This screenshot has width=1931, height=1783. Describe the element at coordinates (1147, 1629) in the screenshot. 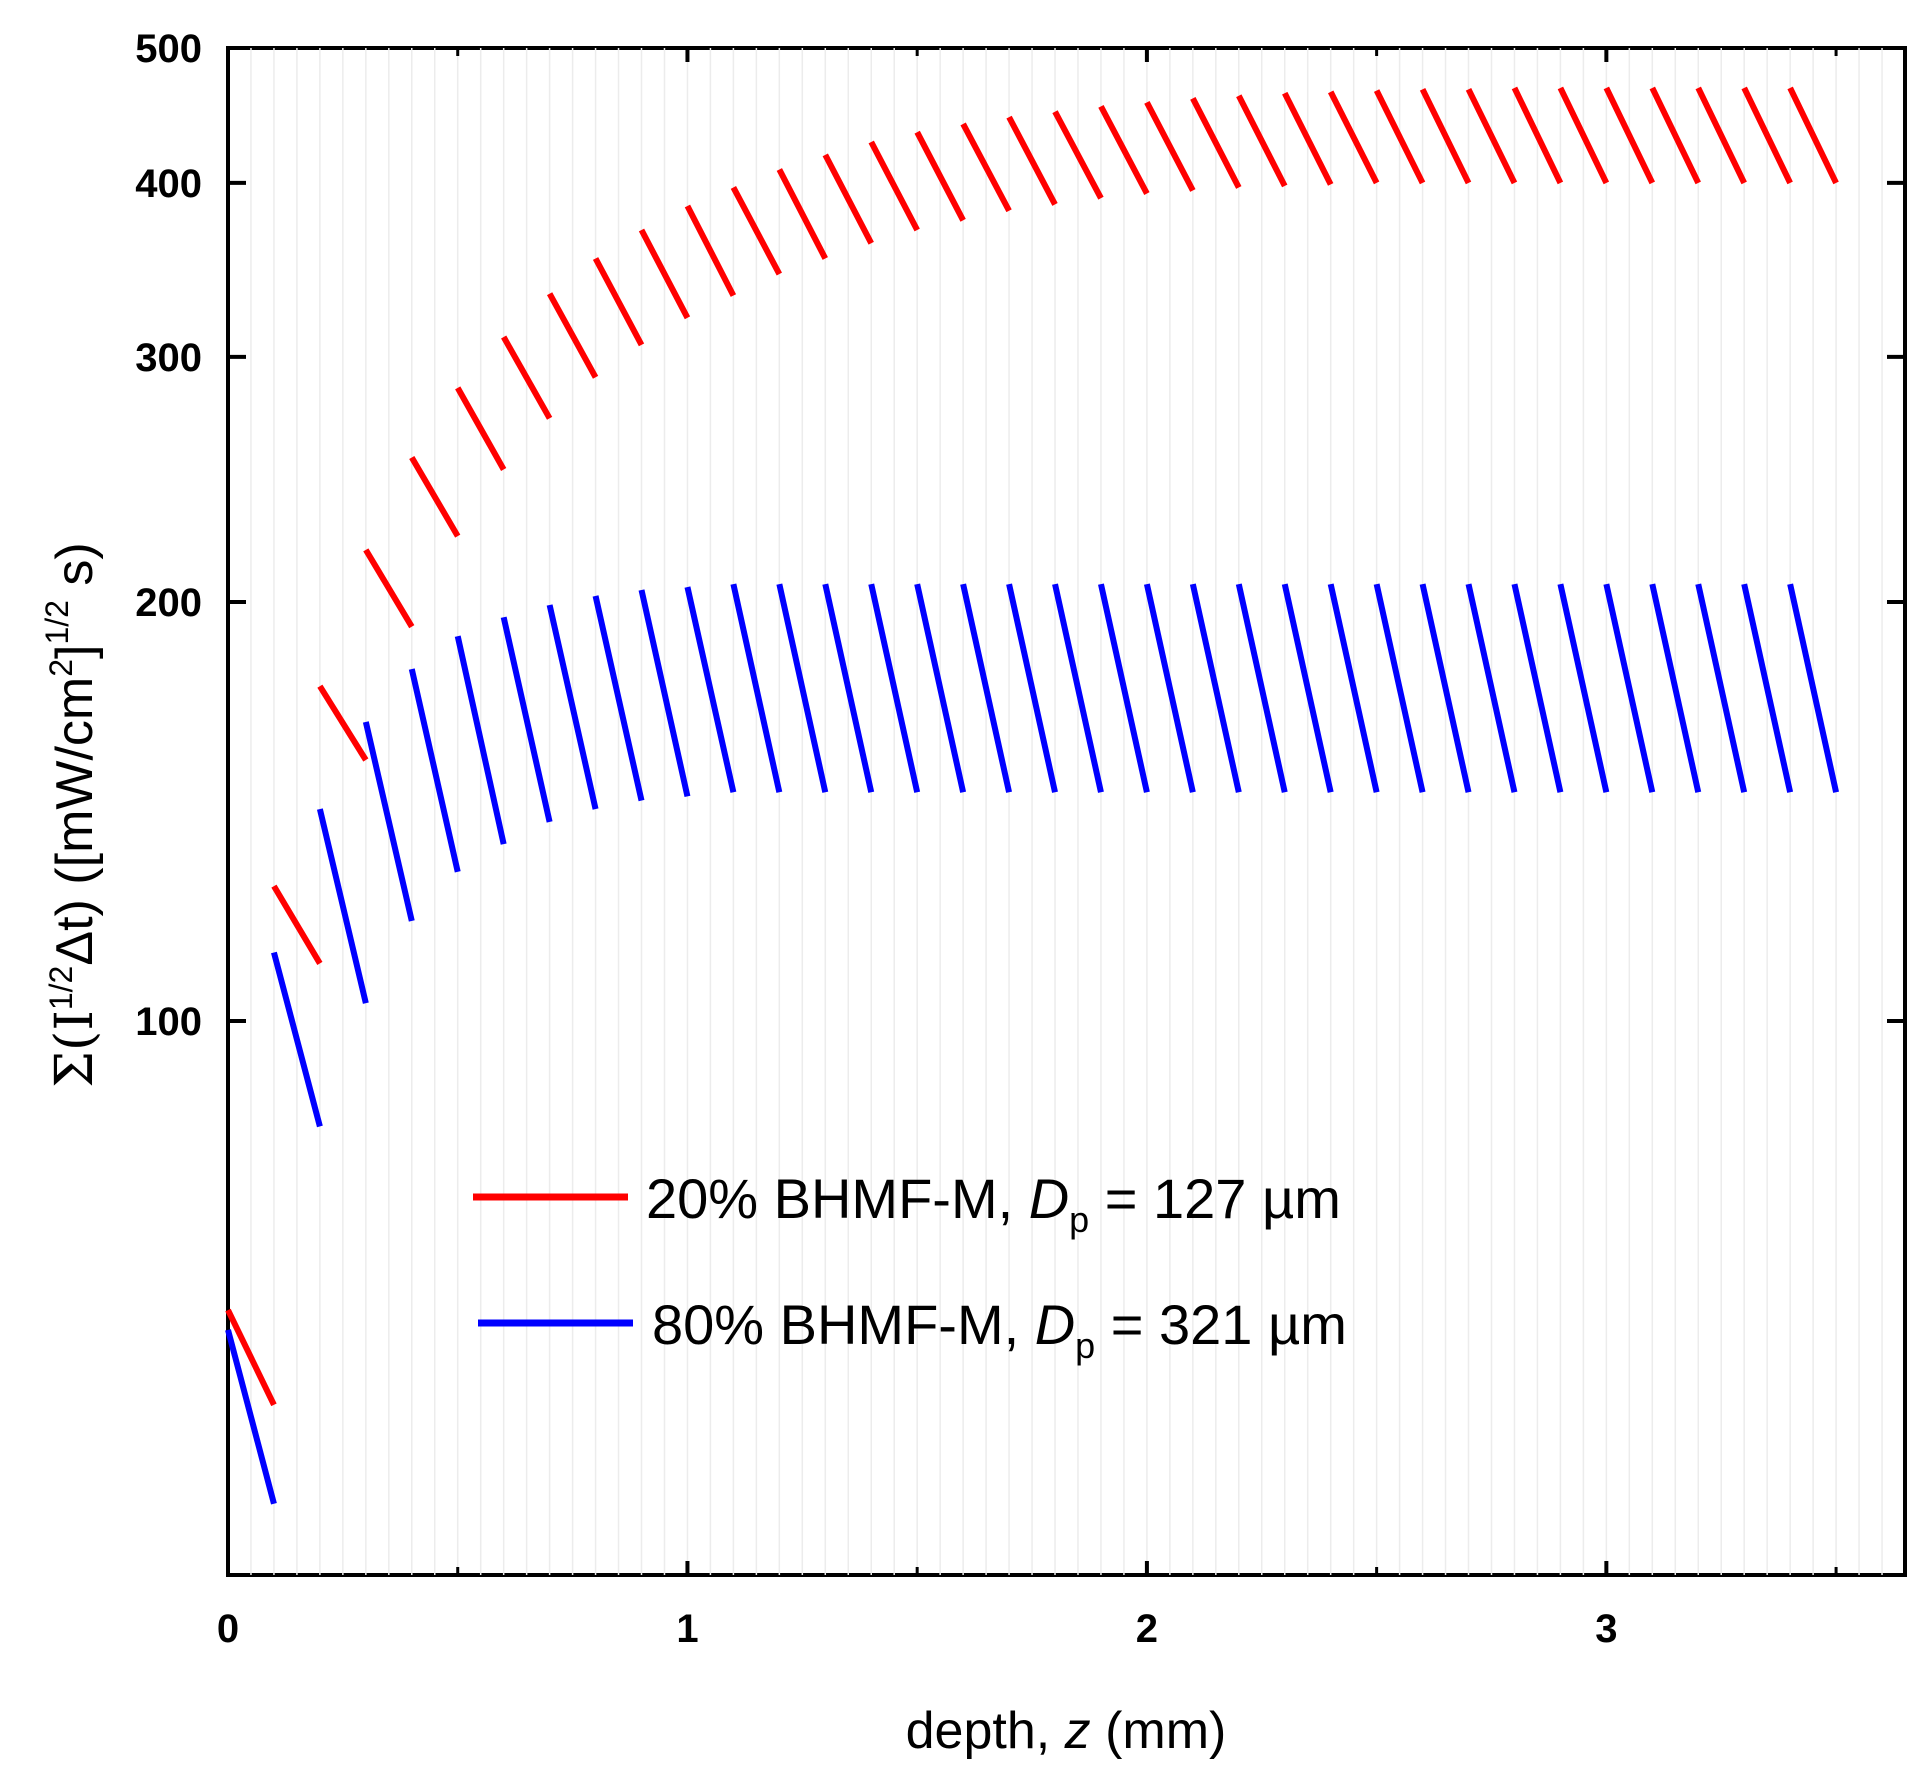

I see `x-tick-label: 2` at that location.